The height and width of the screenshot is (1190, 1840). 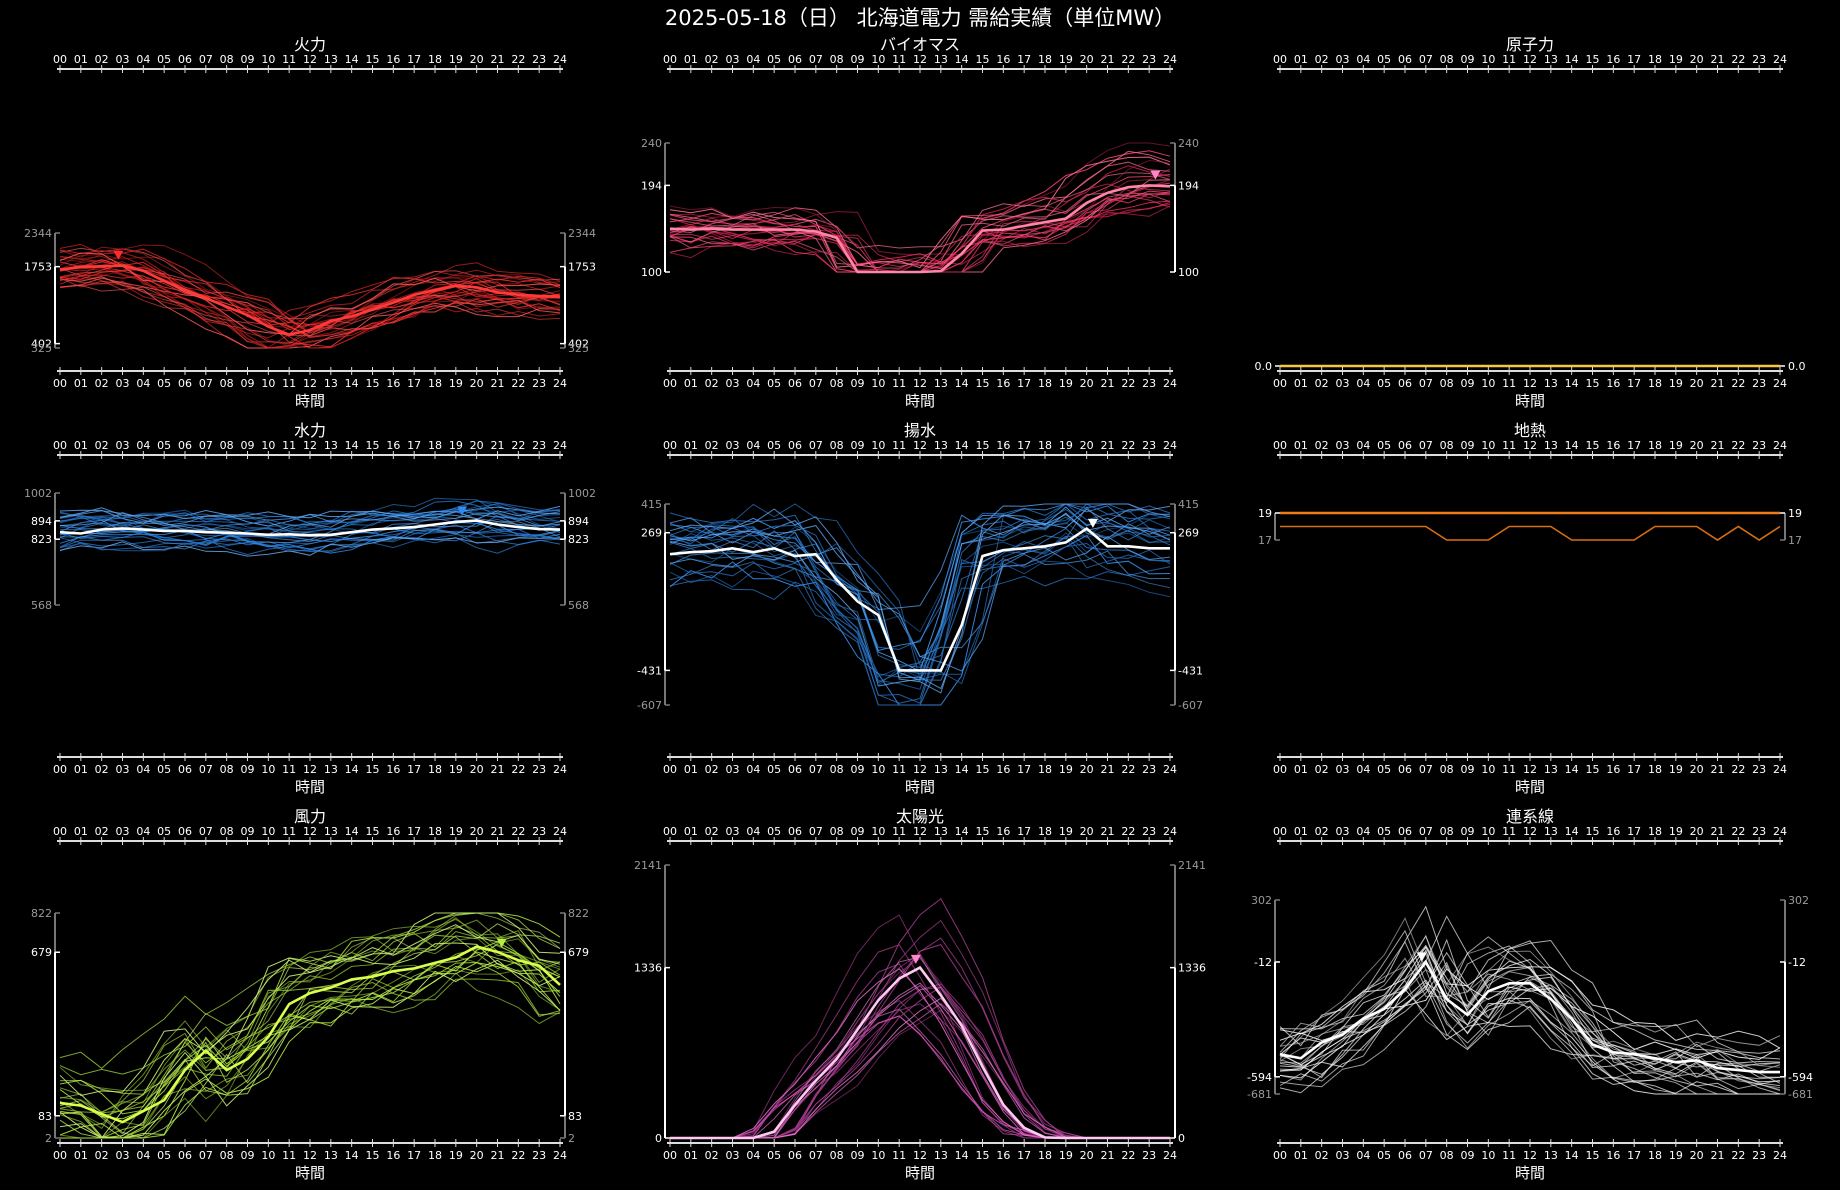 What do you see at coordinates (1793, 366) in the screenshot?
I see `y-axis-right: 0.0` at bounding box center [1793, 366].